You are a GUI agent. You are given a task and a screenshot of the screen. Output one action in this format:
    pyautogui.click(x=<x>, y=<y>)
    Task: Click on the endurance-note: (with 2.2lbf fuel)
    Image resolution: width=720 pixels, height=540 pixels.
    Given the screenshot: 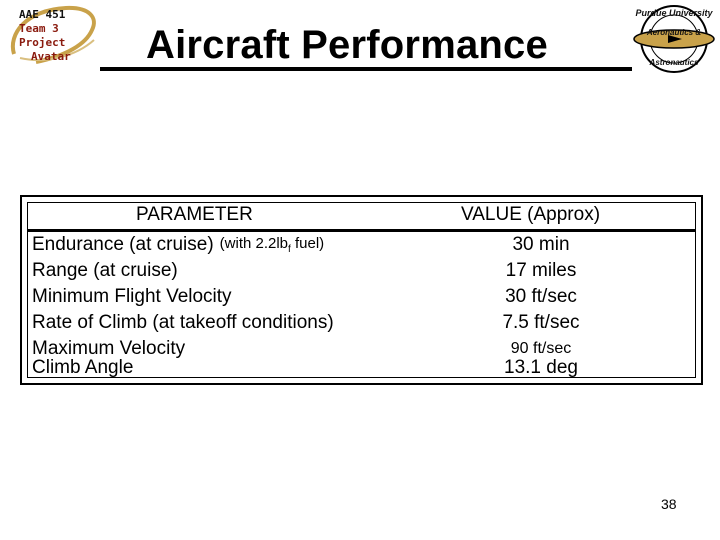 What is the action you would take?
    pyautogui.click(x=272, y=245)
    